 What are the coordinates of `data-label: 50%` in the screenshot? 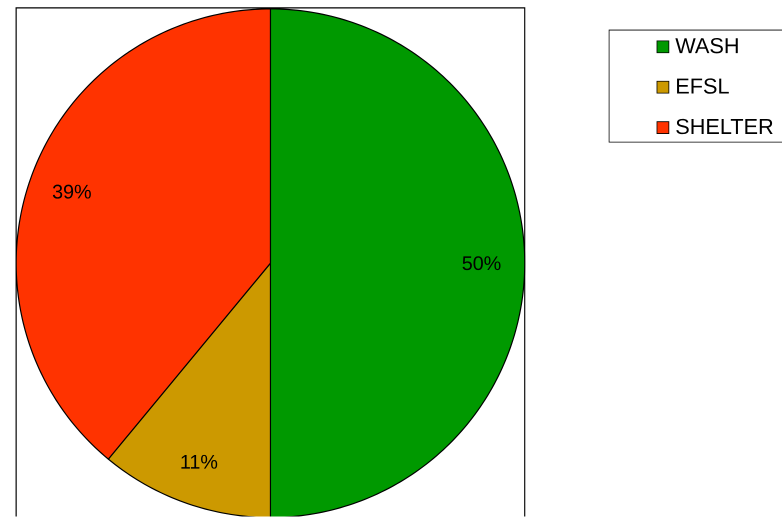 It's located at (481, 263).